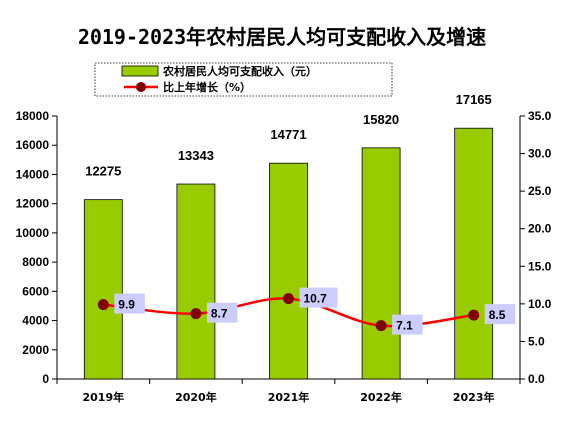 This screenshot has width=565, height=421. What do you see at coordinates (196, 397) in the screenshot?
I see `x-axis-category-label: 2020年` at bounding box center [196, 397].